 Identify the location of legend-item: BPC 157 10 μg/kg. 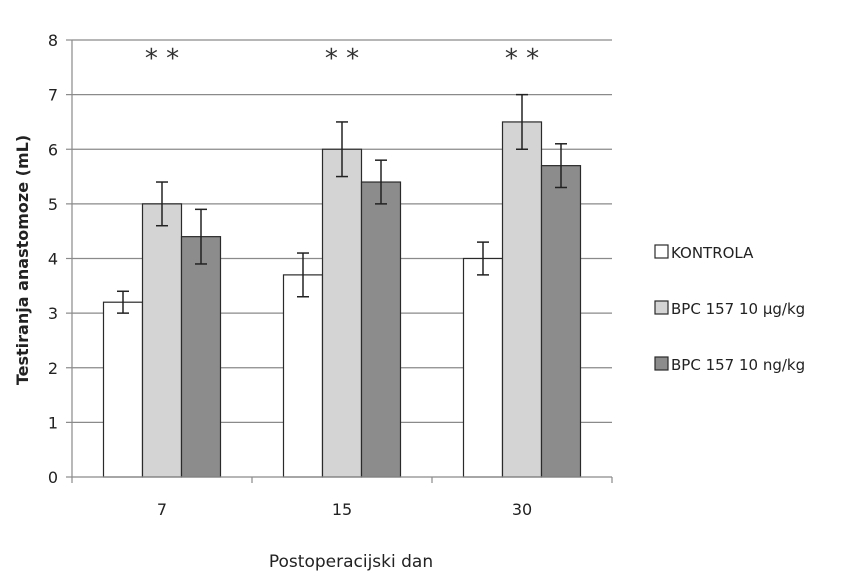
(729, 309).